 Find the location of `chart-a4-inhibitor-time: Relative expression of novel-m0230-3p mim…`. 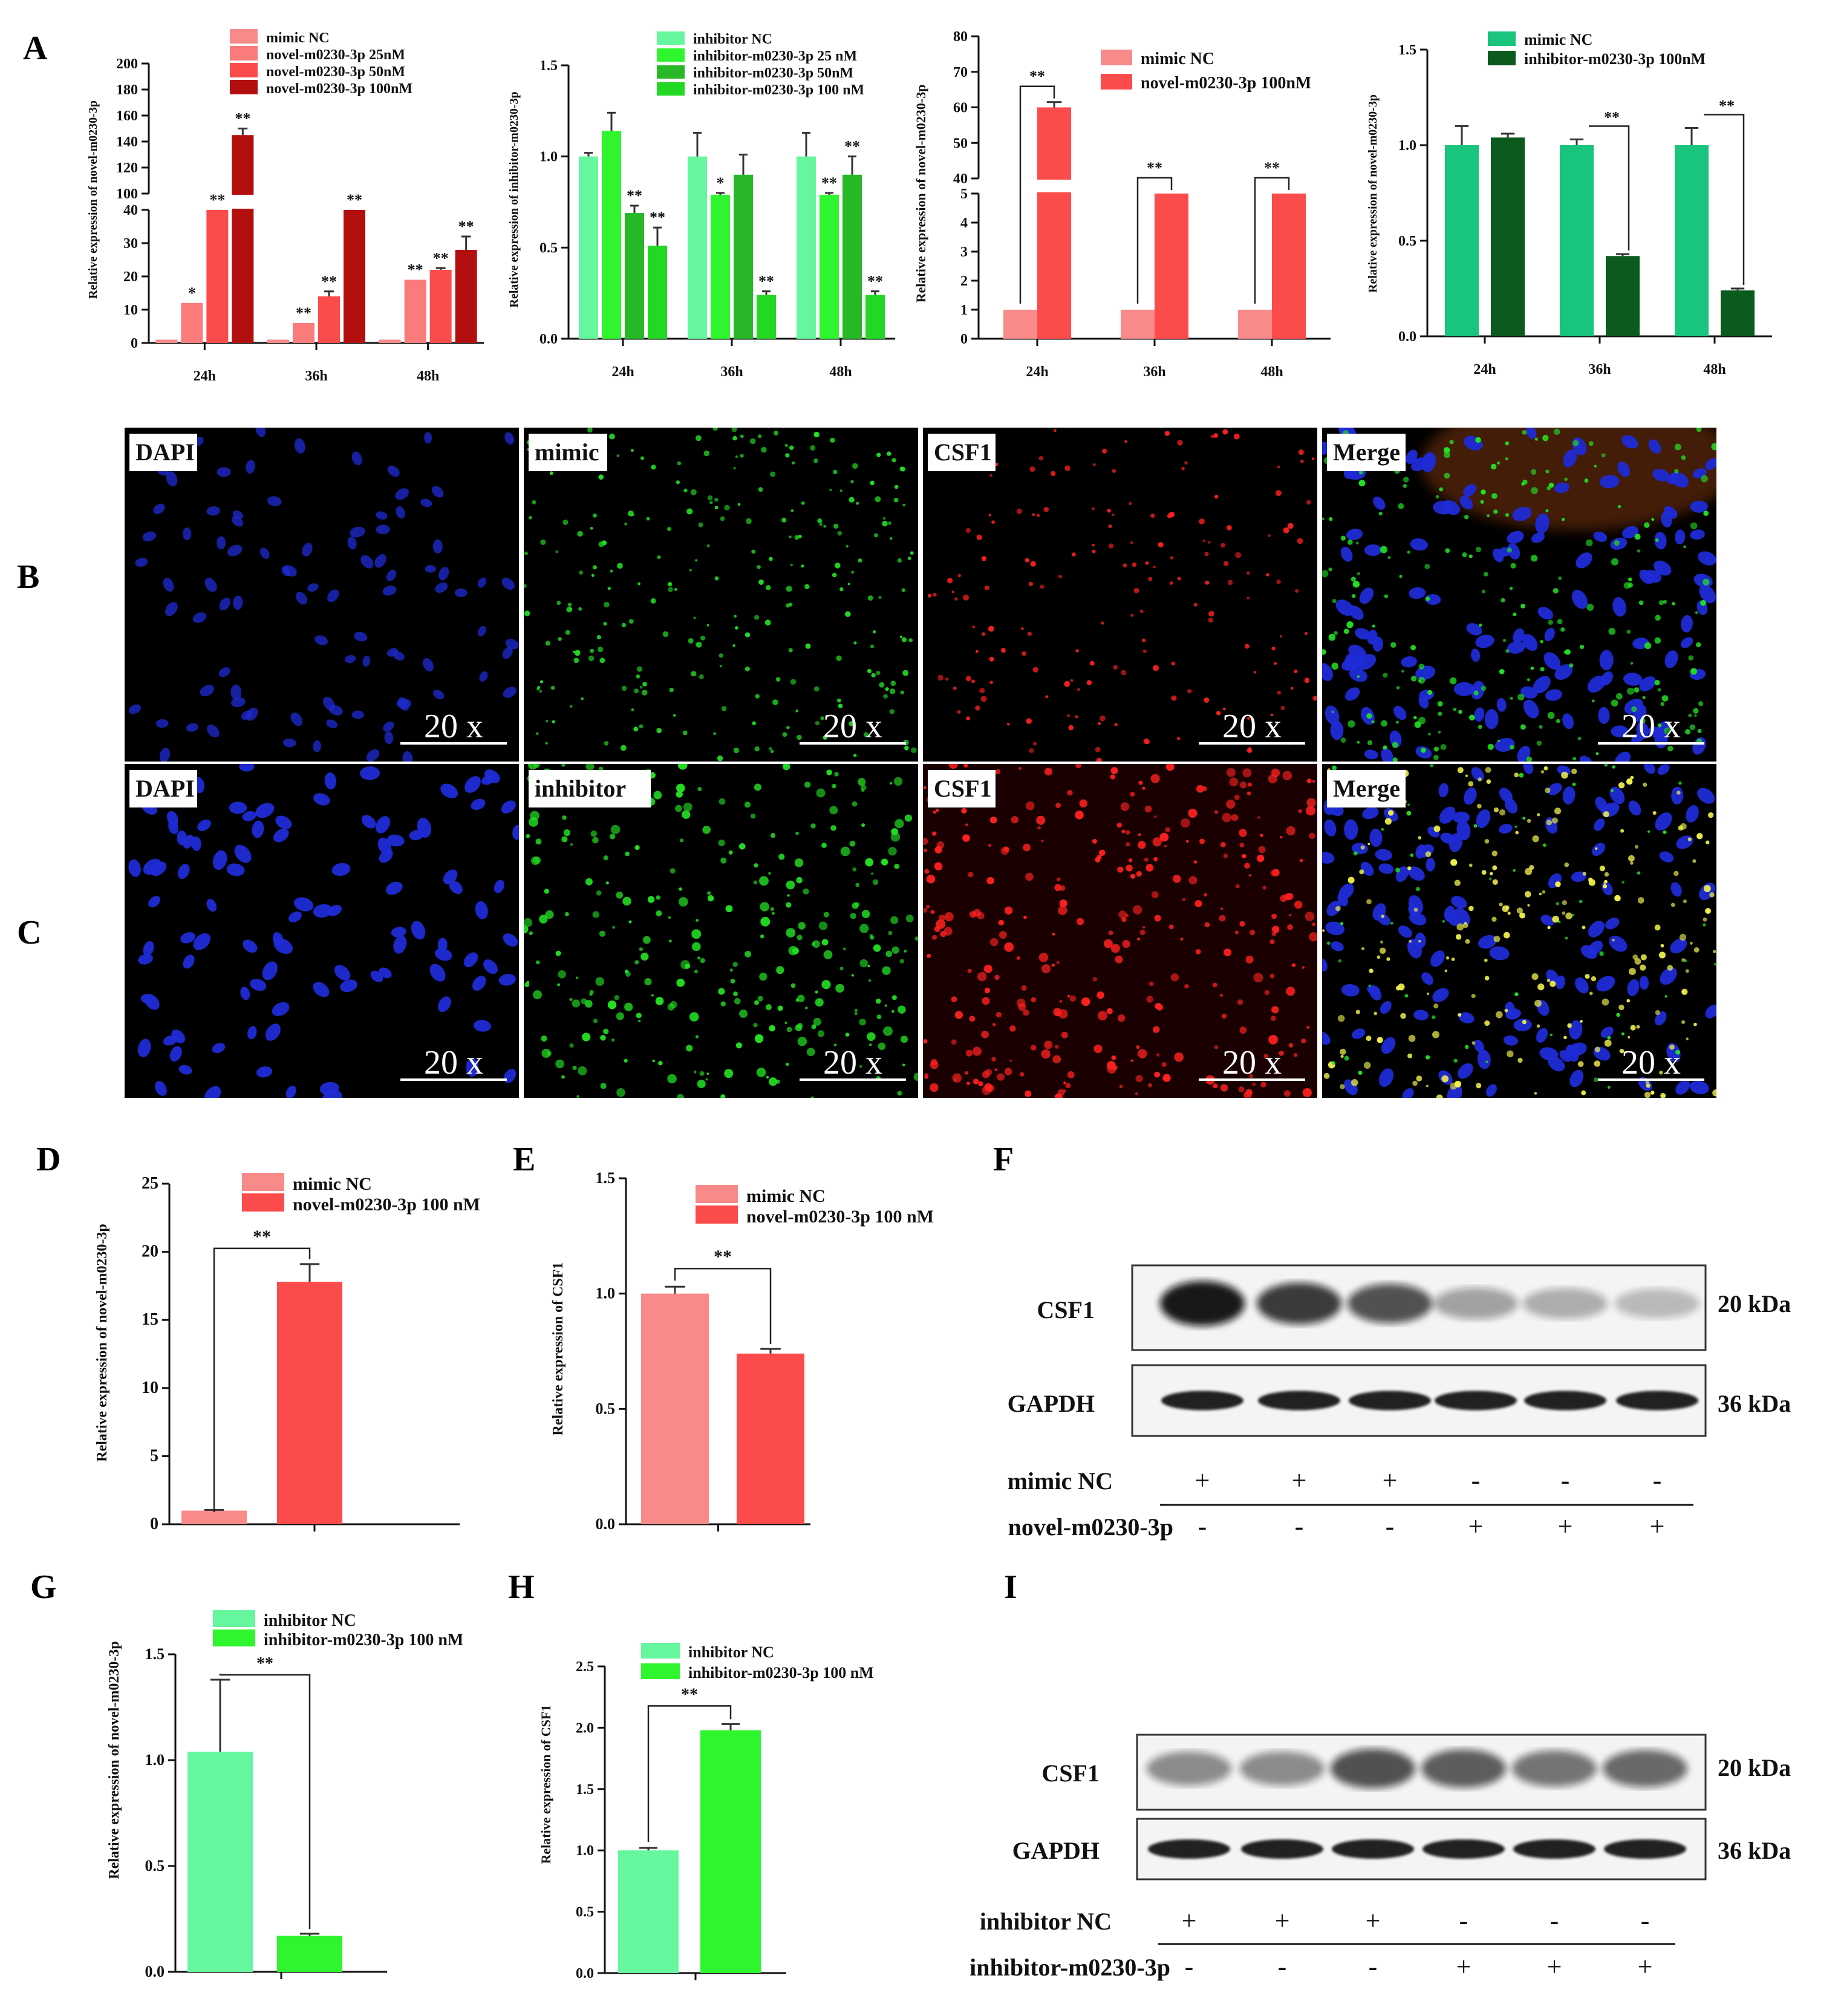

chart-a4-inhibitor-time: Relative expression of novel-m0230-3p mim… is located at coordinates (1569, 204).